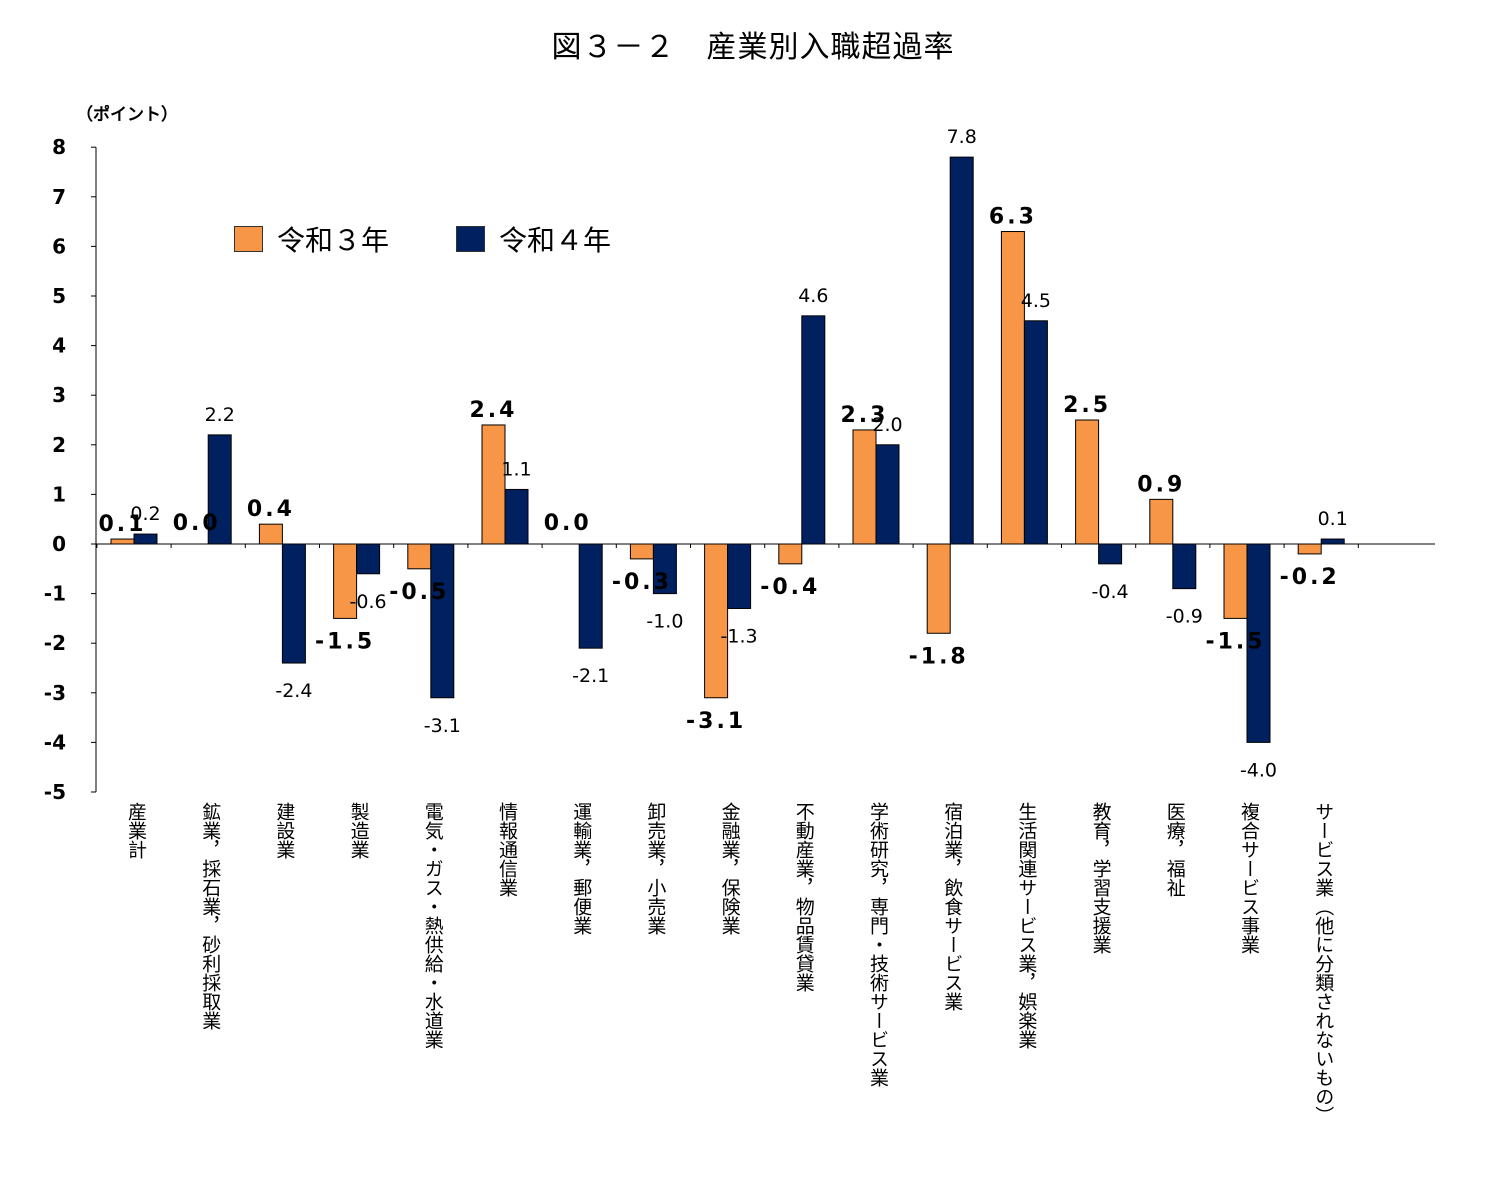 The image size is (1506, 1188). I want to click on y-tick-label: 5, so click(59, 296).